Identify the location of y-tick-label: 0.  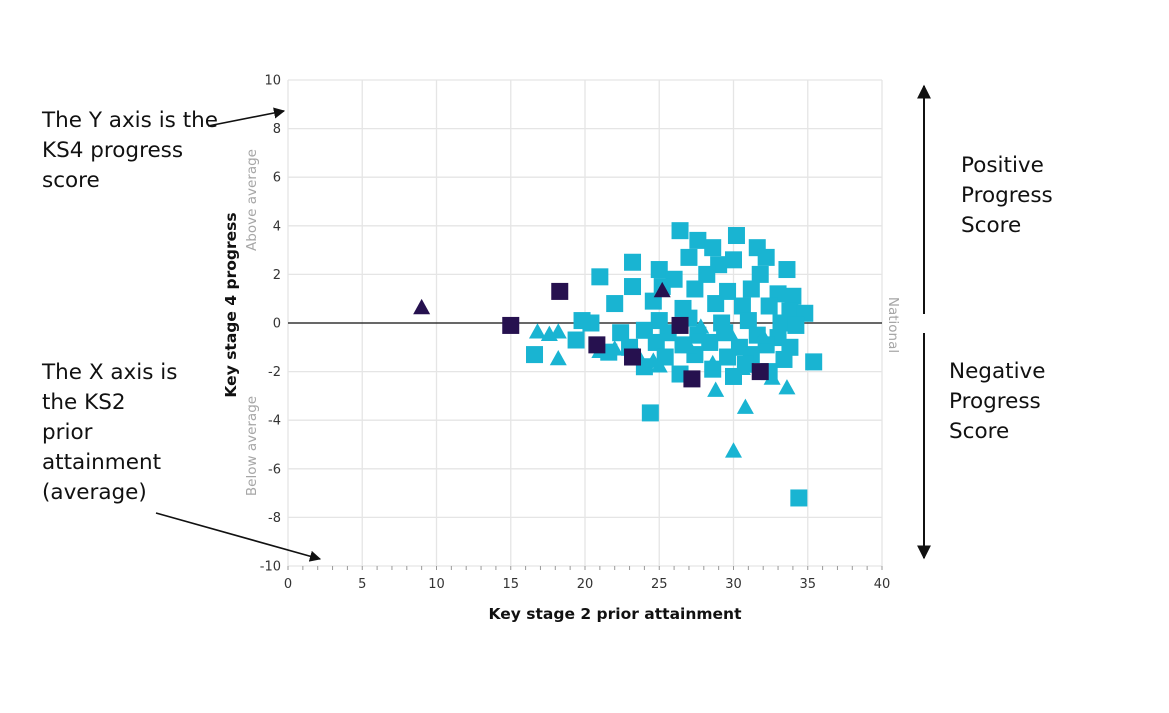
(277, 324).